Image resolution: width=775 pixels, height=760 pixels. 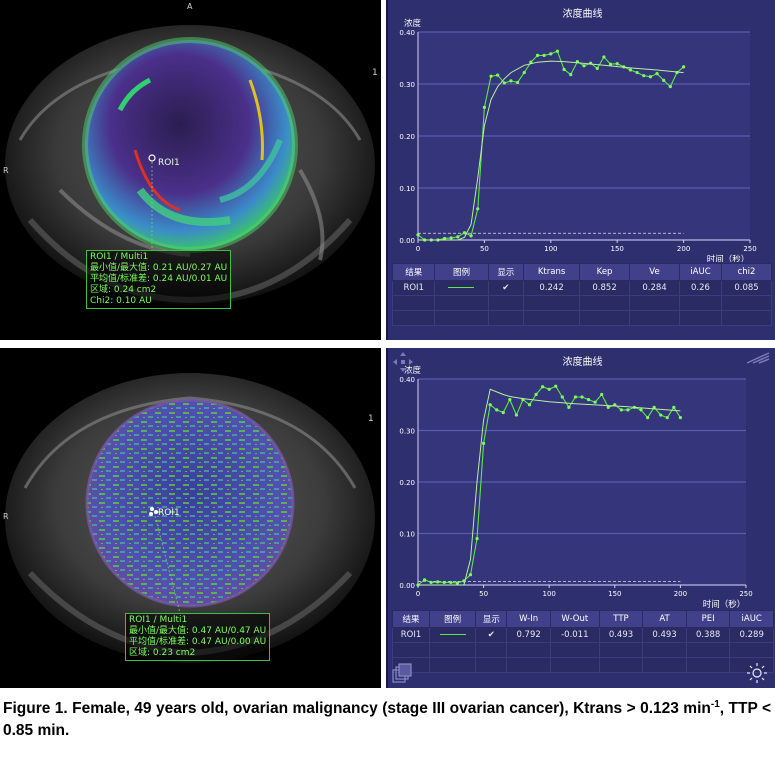 I want to click on x-tick-label: 250, so click(x=745, y=594).